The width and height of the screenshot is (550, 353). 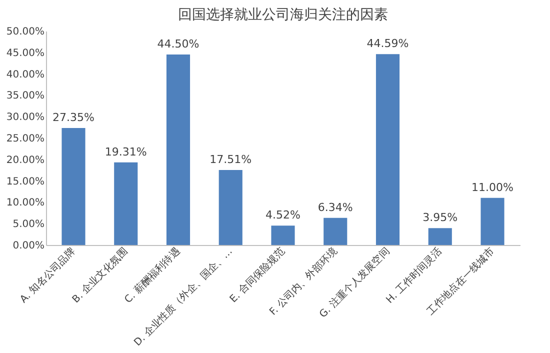 I want to click on y-tick-label: 50.00%, so click(x=25, y=32).